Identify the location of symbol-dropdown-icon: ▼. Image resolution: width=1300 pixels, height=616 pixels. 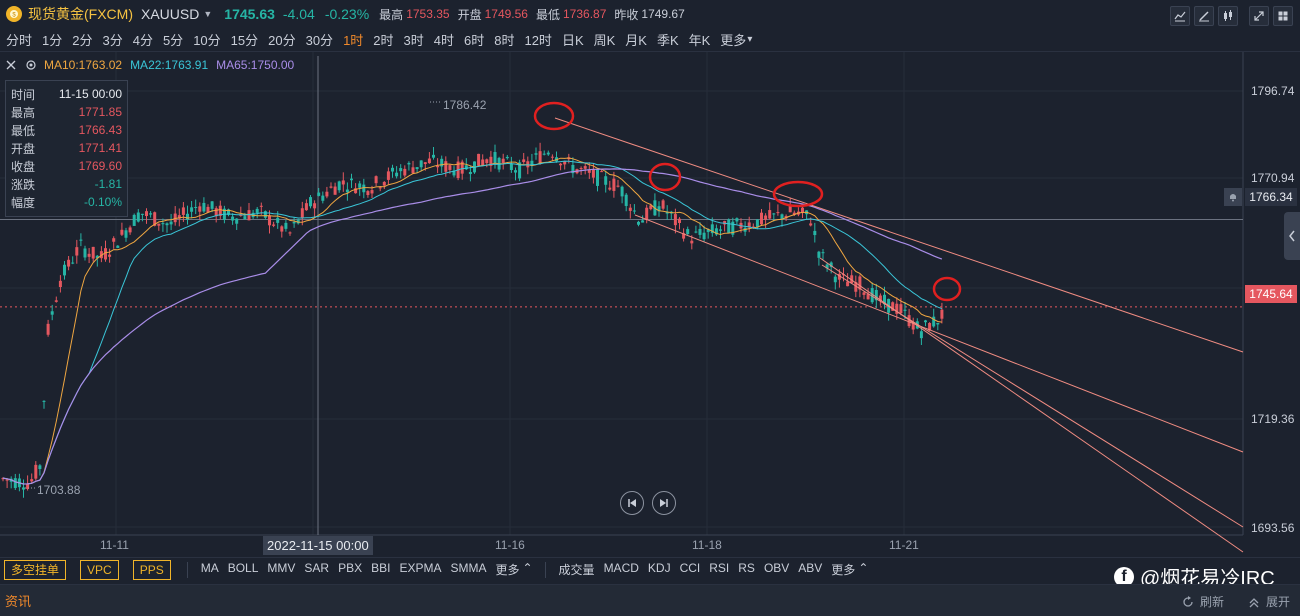
(208, 14).